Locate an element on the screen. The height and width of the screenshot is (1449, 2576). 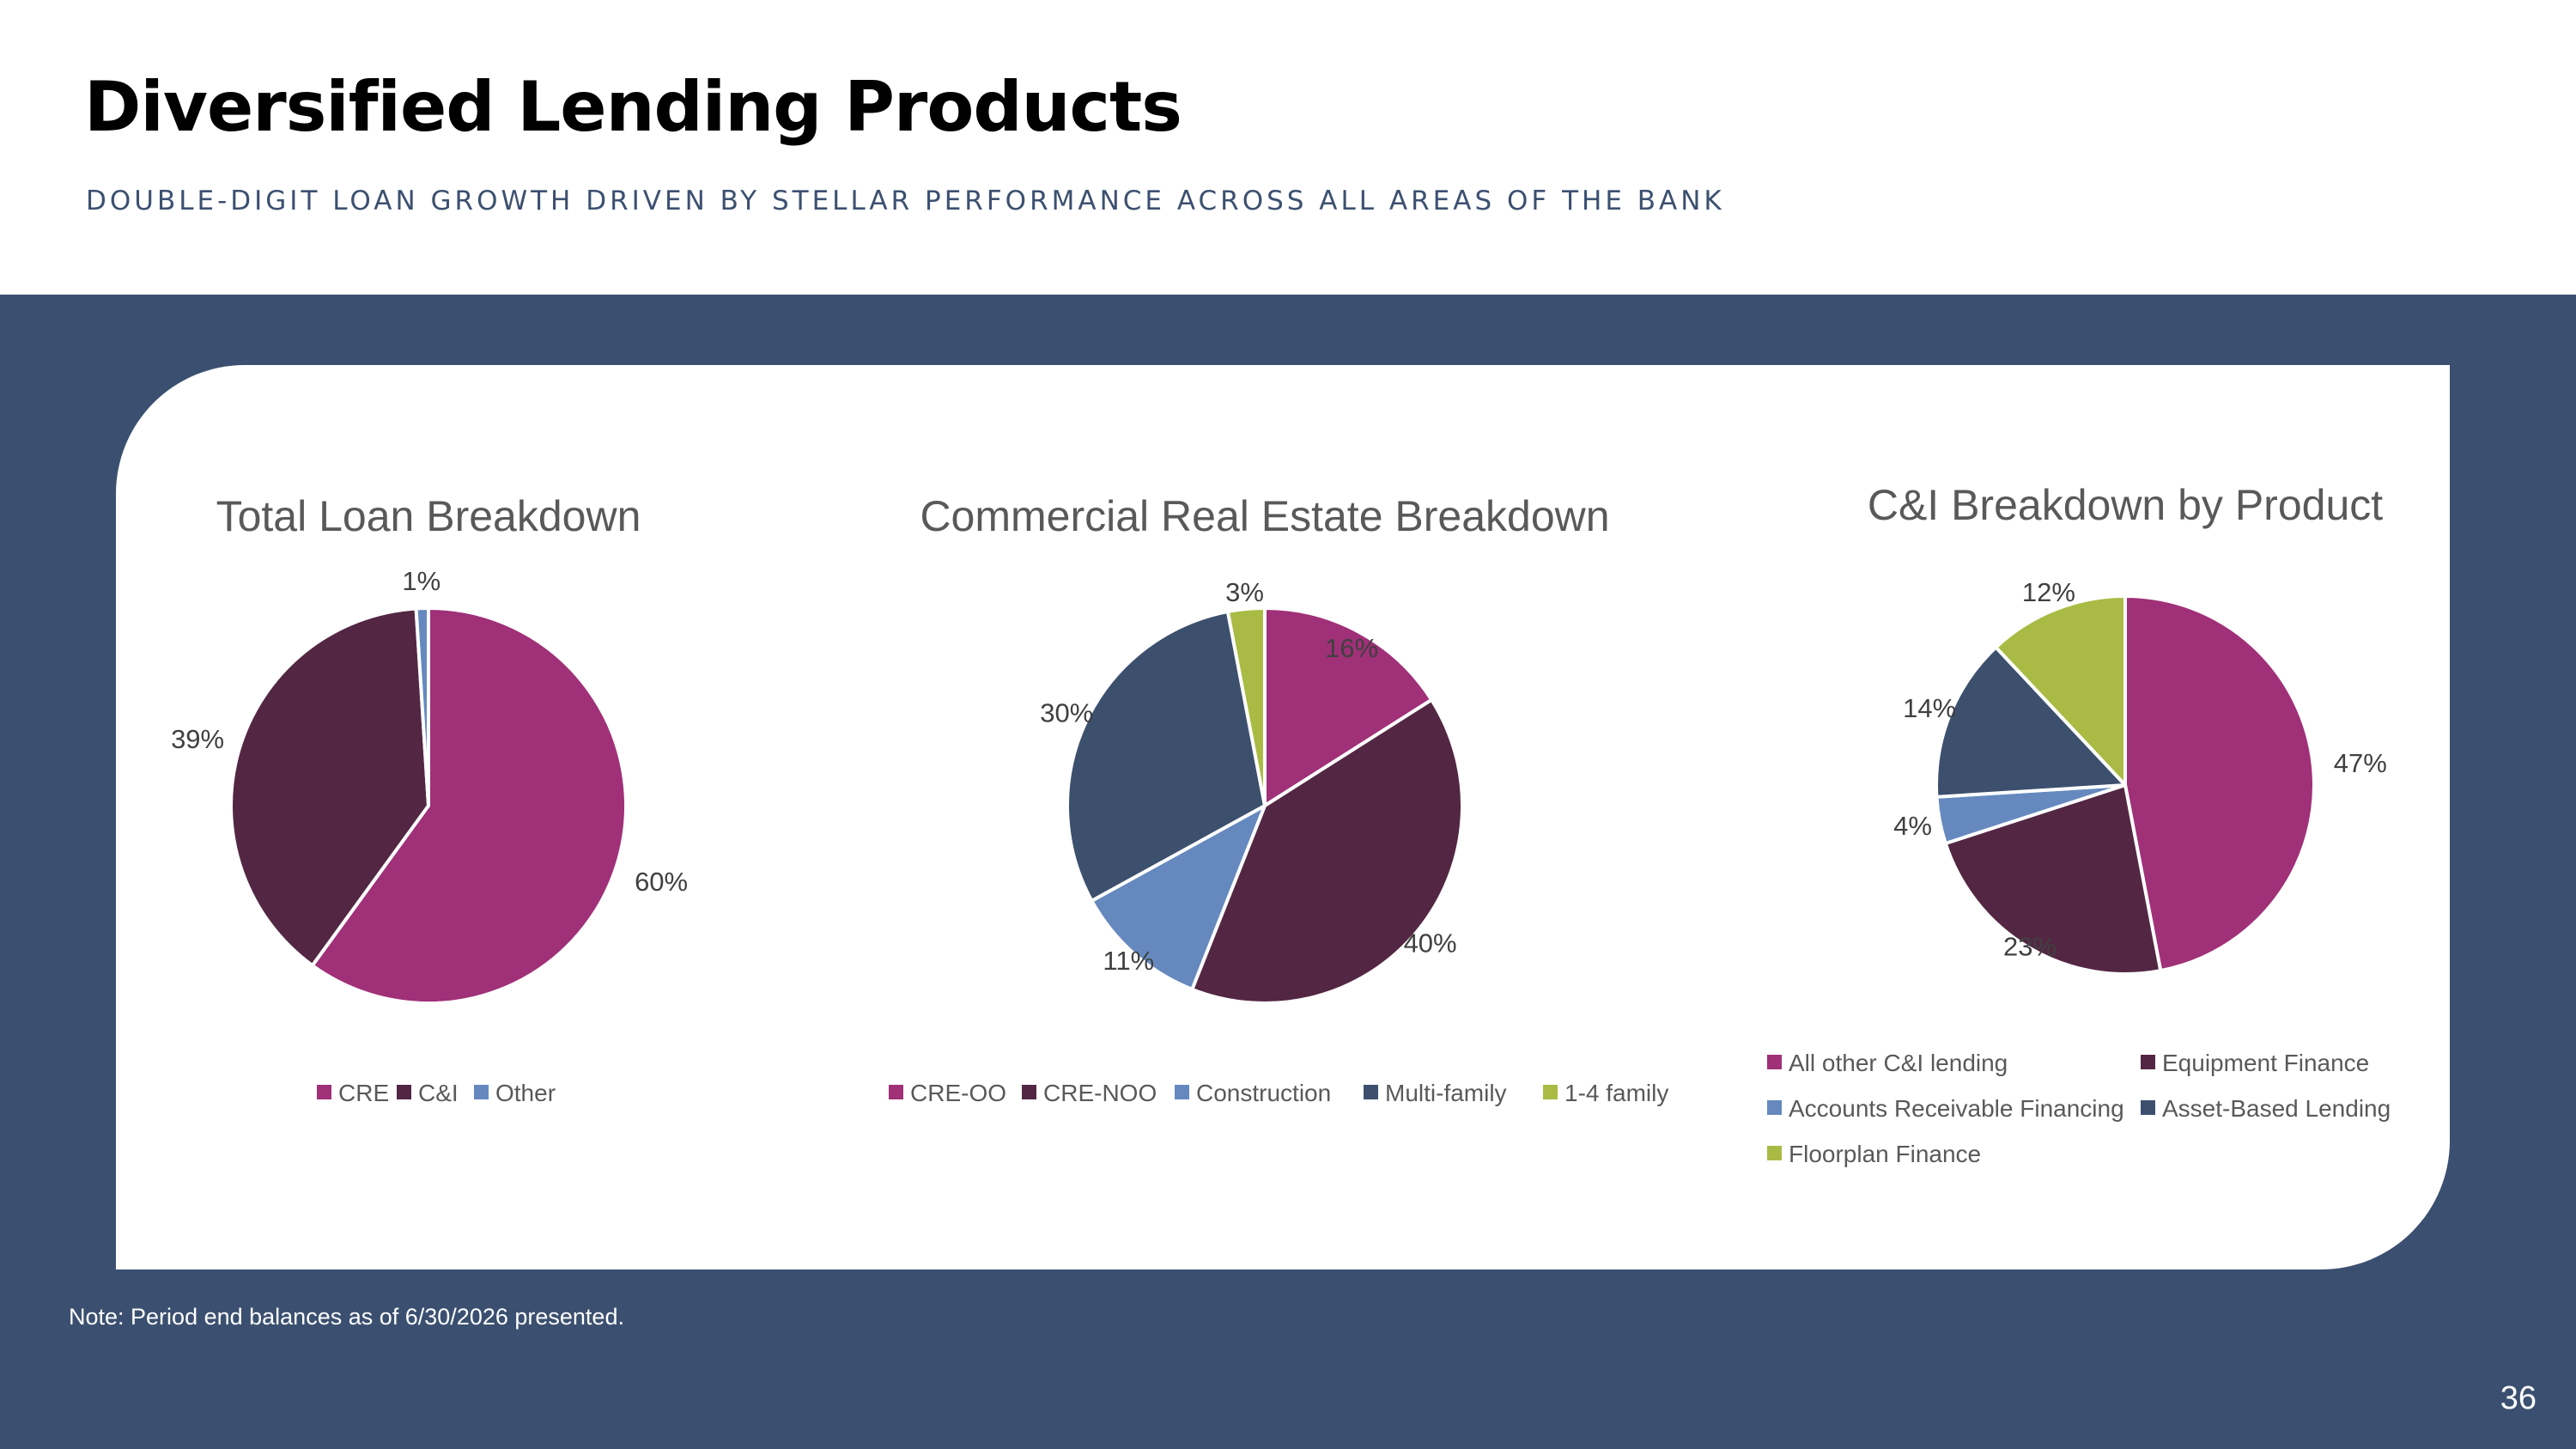
legend-label-equipment-finance: Equipment Finance is located at coordinates (2265, 1063).